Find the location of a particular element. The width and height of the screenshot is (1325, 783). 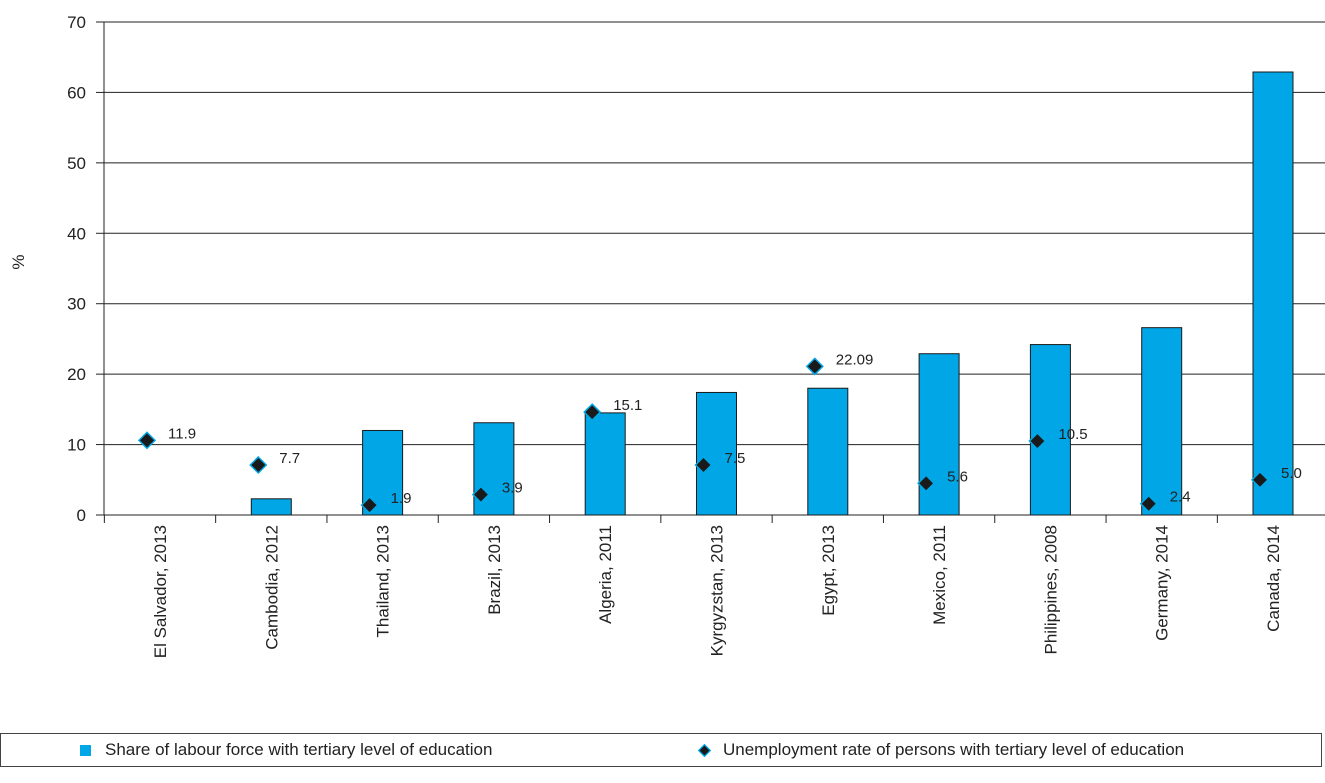

y-tick-label: 10 is located at coordinates (76, 445).